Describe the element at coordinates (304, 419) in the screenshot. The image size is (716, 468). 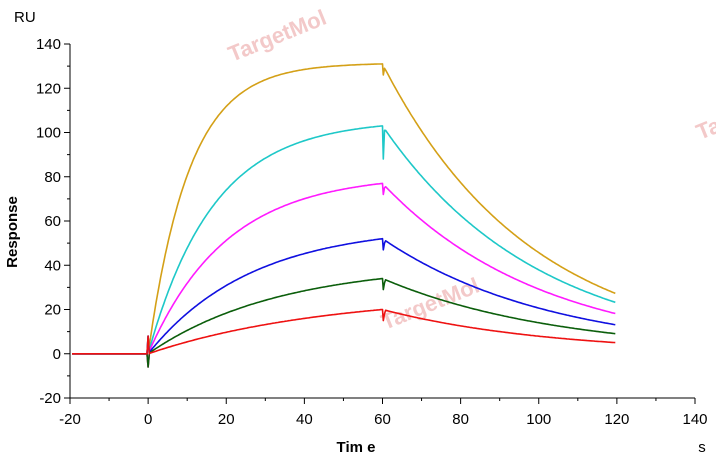
I see `x-tick-label: 40` at that location.